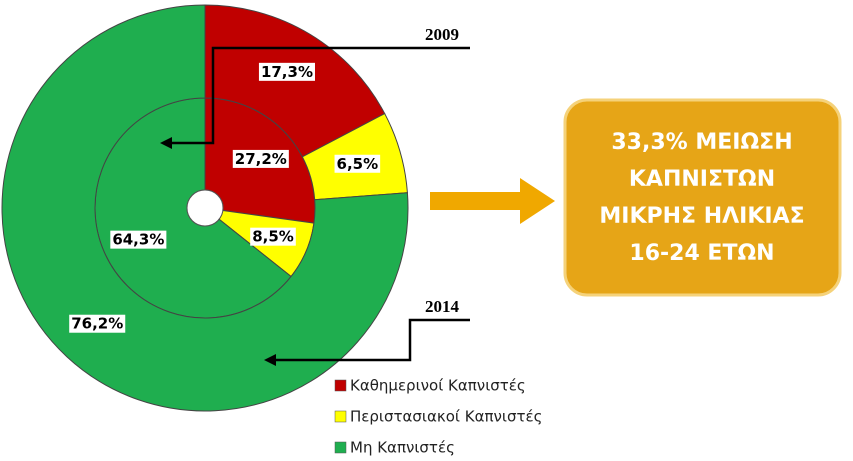 This screenshot has height=461, width=853. I want to click on callout-line: 33,3% ΜΕΙΩΣΗ, so click(701, 142).